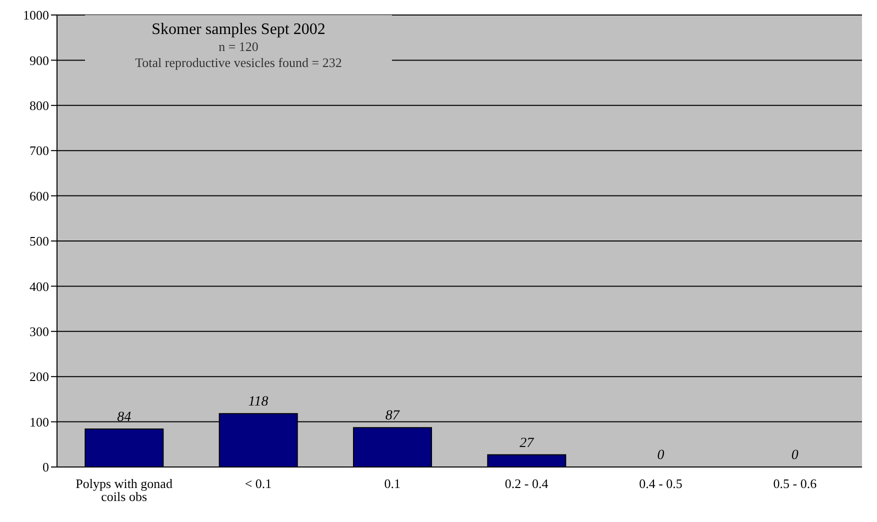  I want to click on y-tick-label: 100, so click(39, 422).